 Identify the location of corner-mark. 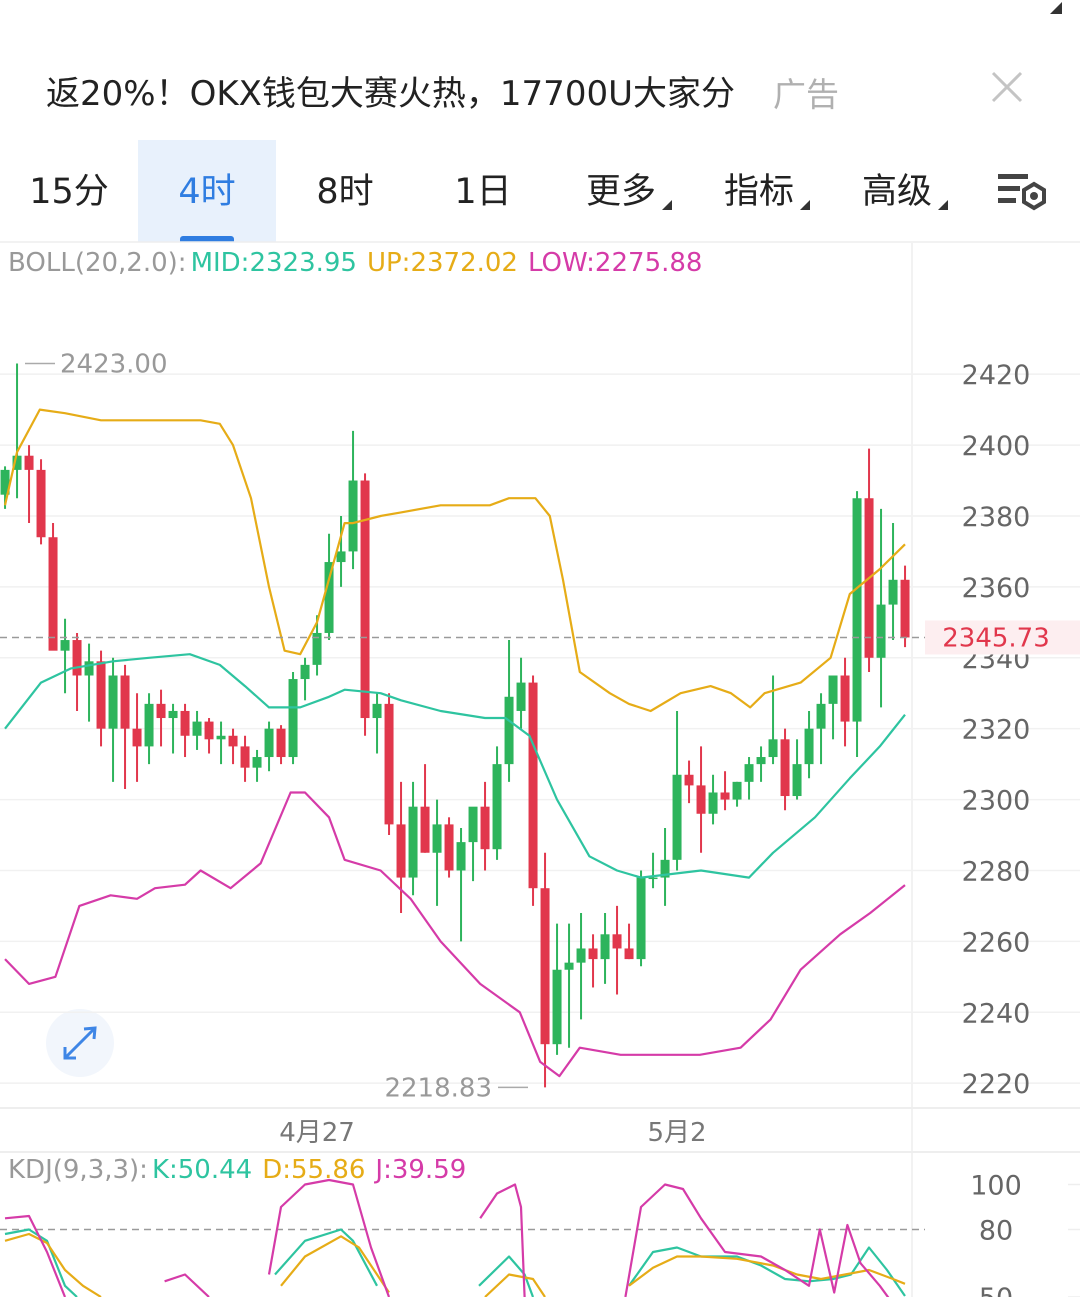
(1056, 8).